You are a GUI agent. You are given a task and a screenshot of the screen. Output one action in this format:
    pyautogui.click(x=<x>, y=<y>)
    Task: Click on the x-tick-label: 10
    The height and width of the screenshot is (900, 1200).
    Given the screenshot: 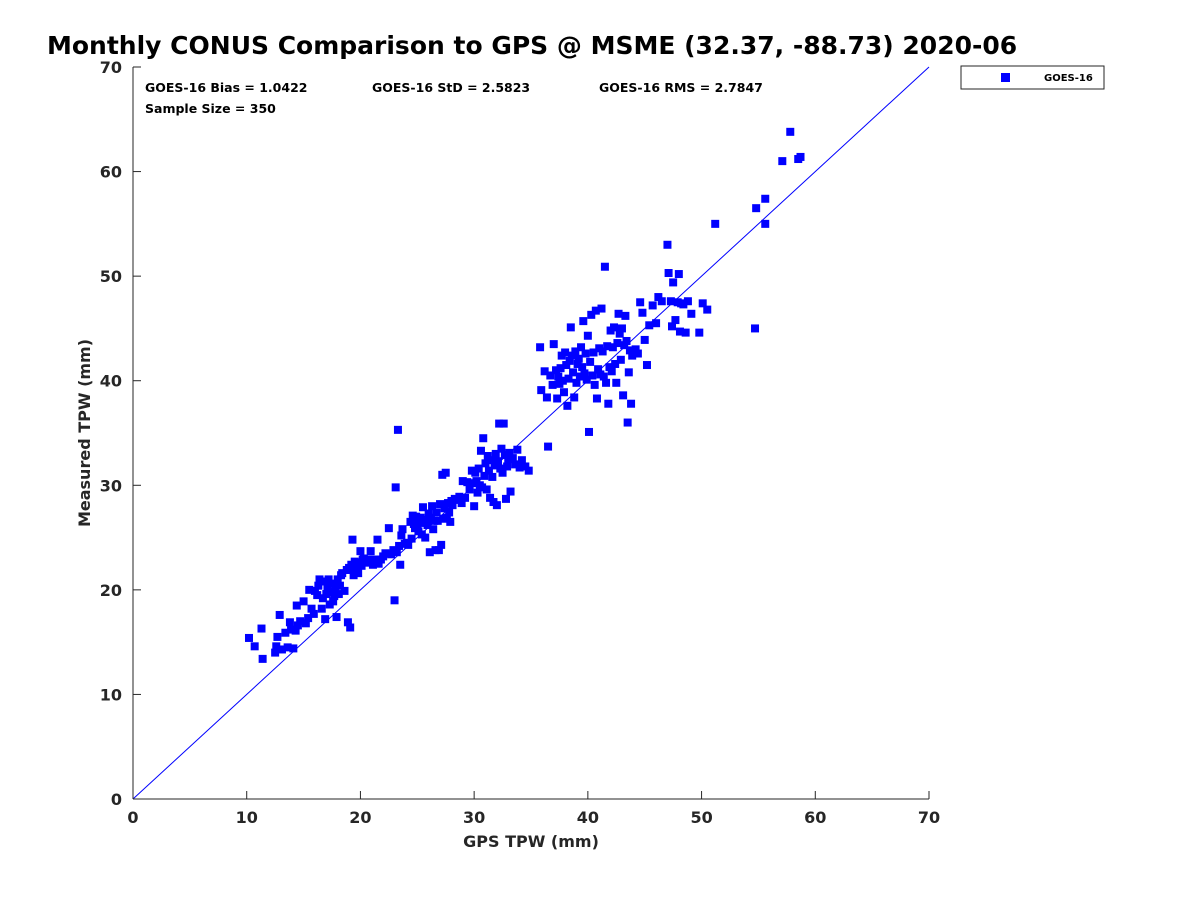 What is the action you would take?
    pyautogui.click(x=247, y=817)
    